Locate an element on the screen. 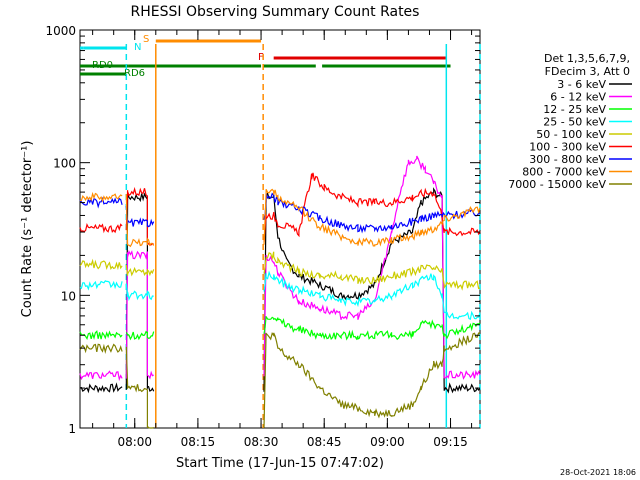 This screenshot has width=640, height=480. legend-label: 50 - 100 keV is located at coordinates (571, 134).